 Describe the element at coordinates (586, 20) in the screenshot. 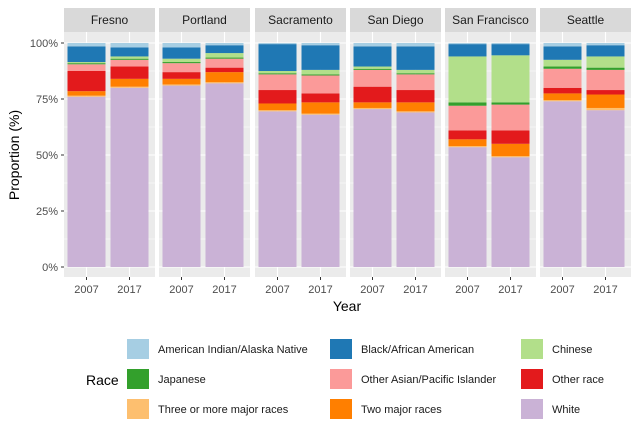

I see `facet-strip-label: Seattle` at that location.